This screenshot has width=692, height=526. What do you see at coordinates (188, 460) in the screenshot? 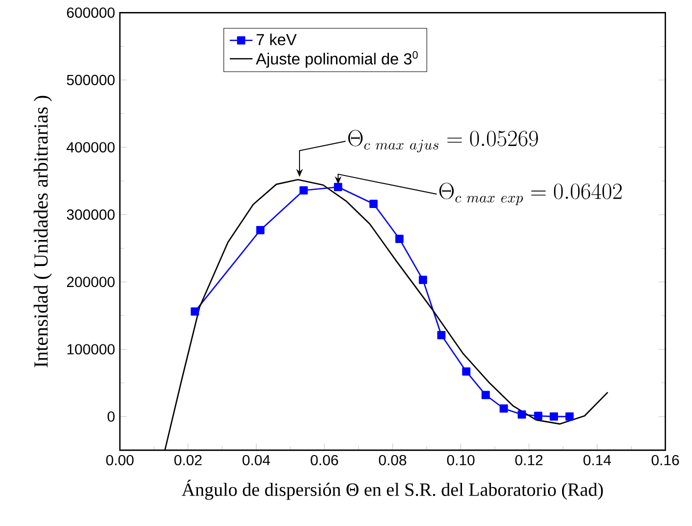
I see `x-tick-label: 0.02` at bounding box center [188, 460].